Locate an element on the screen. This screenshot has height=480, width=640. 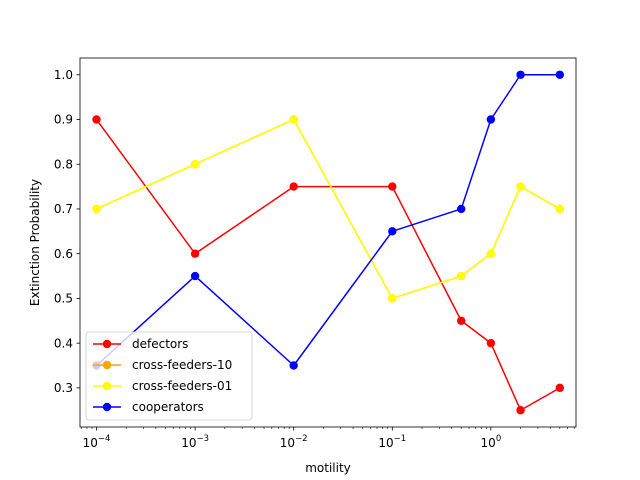
y-tick-label: 0.6 is located at coordinates (63, 254).